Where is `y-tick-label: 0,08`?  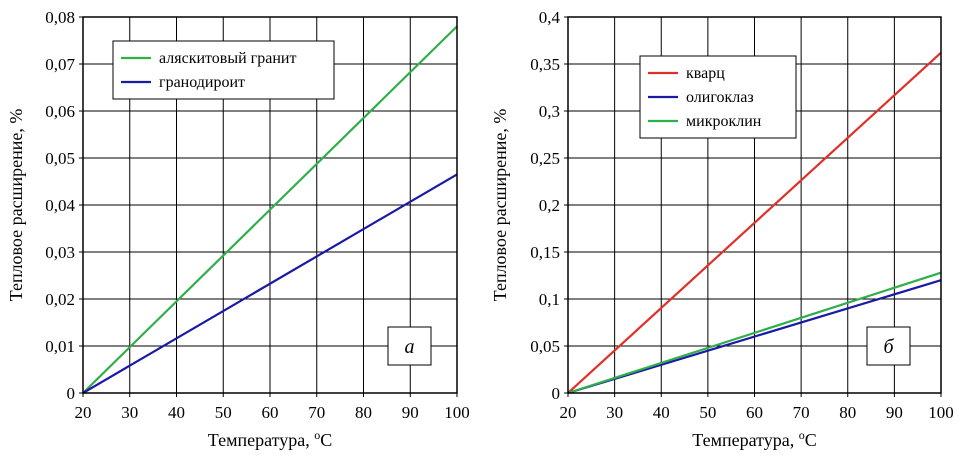
y-tick-label: 0,08 is located at coordinates (60, 17).